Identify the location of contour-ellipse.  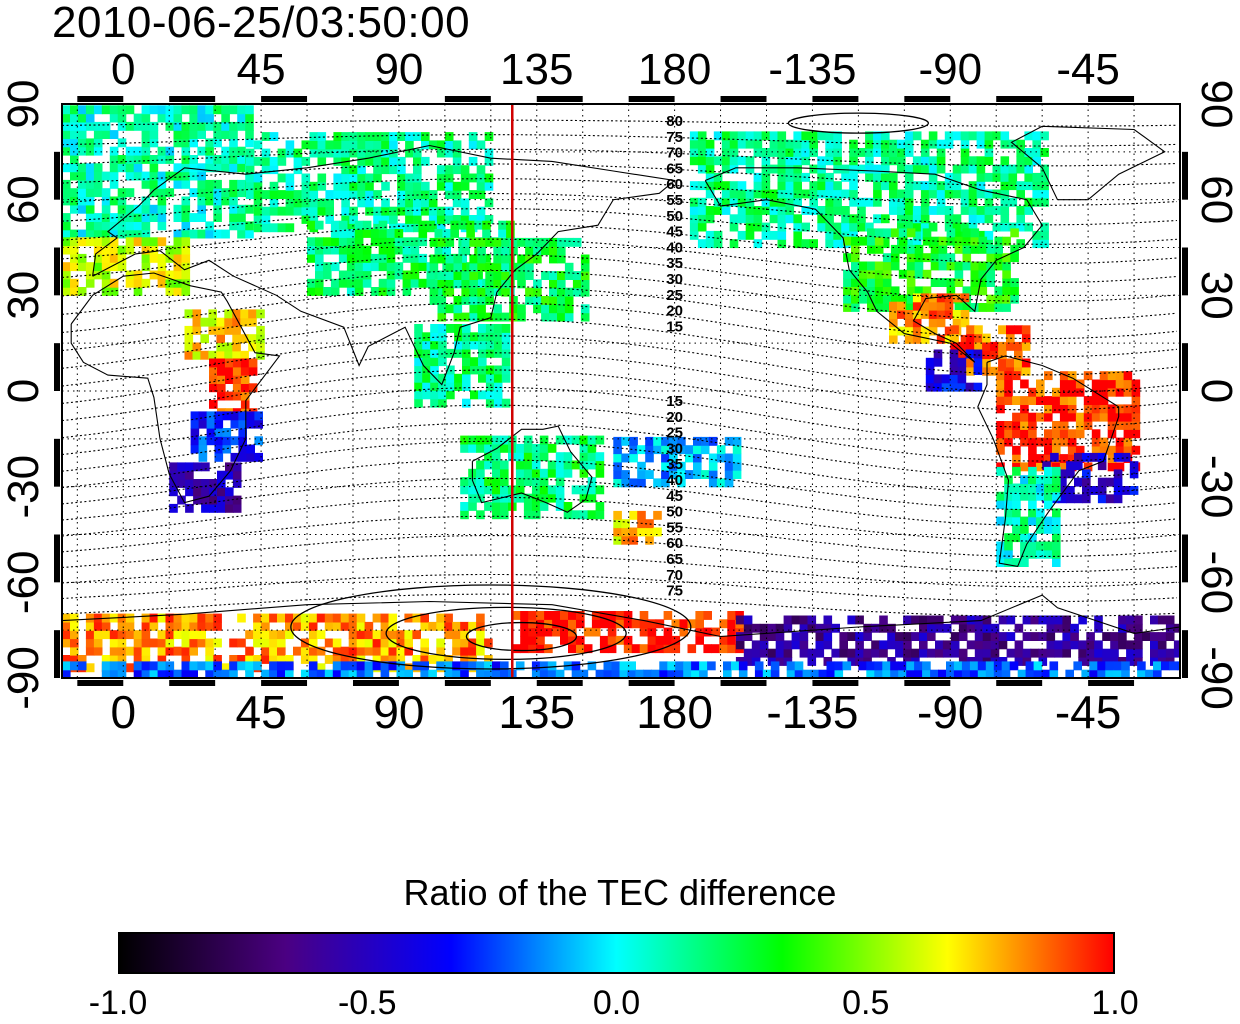
(491, 627).